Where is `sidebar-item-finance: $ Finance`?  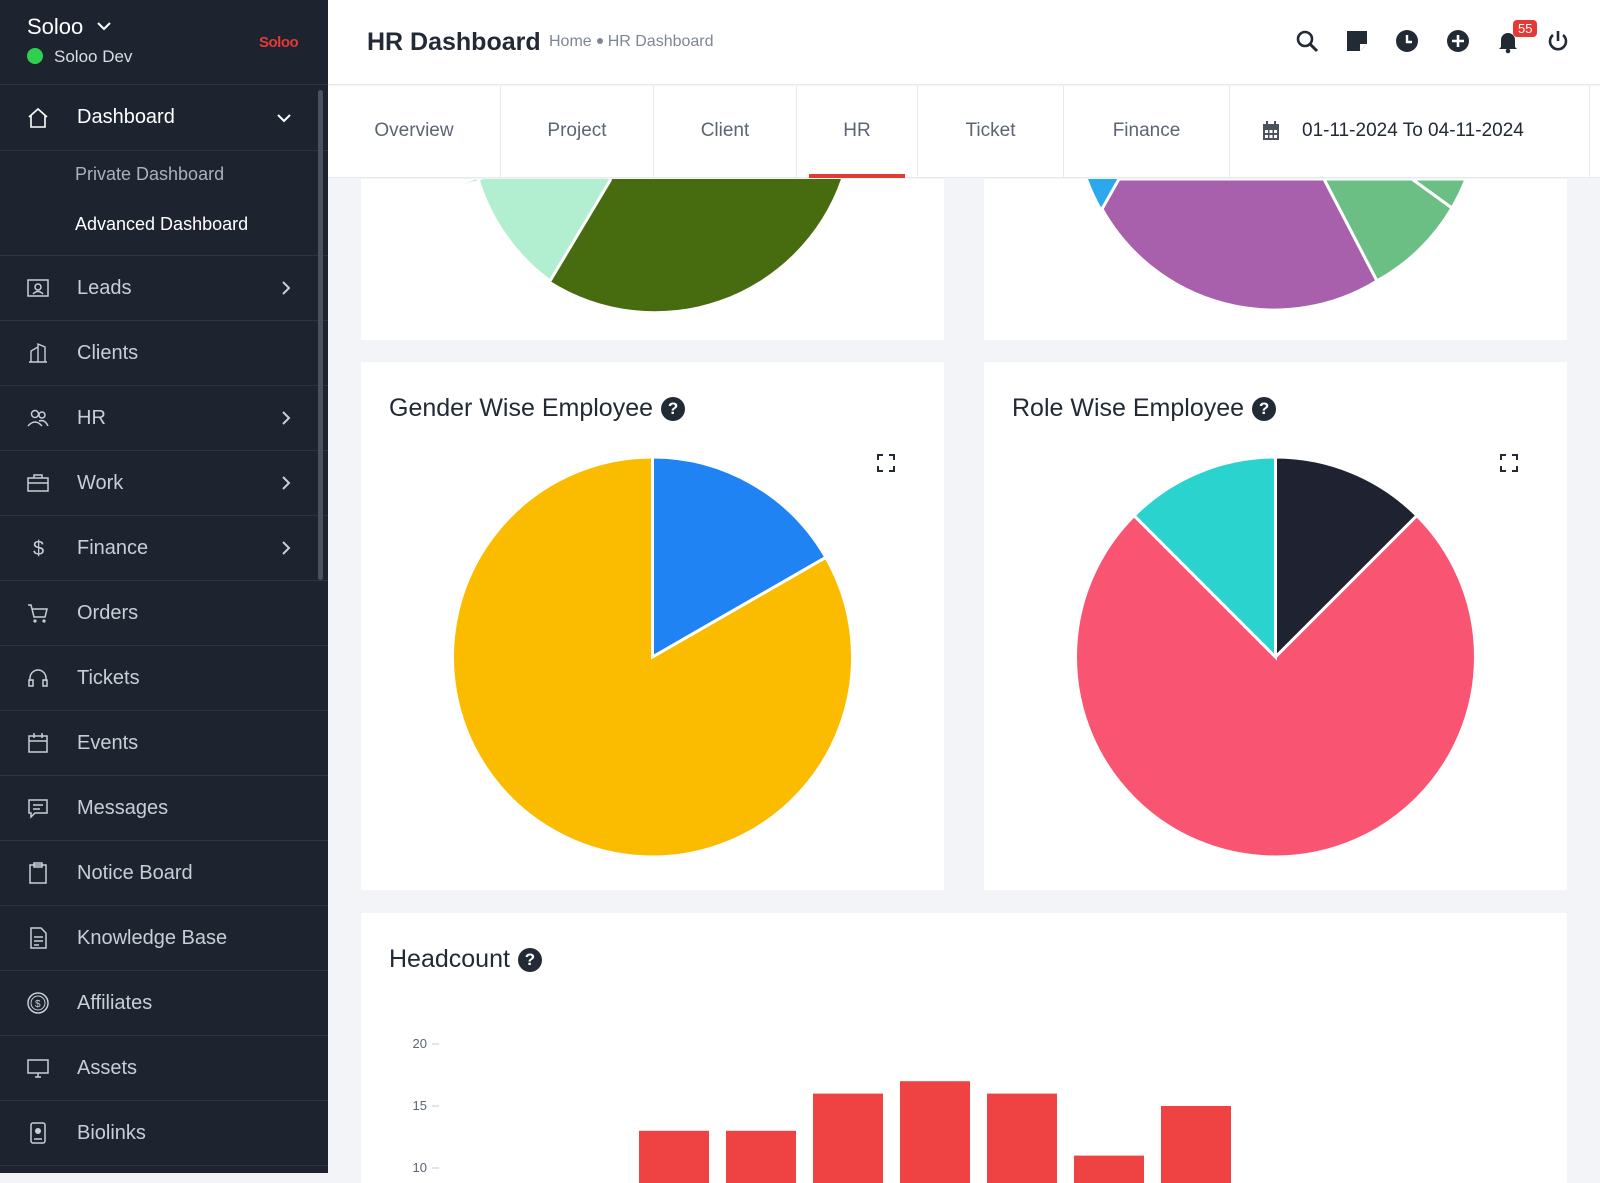 sidebar-item-finance: $ Finance is located at coordinates (164, 548).